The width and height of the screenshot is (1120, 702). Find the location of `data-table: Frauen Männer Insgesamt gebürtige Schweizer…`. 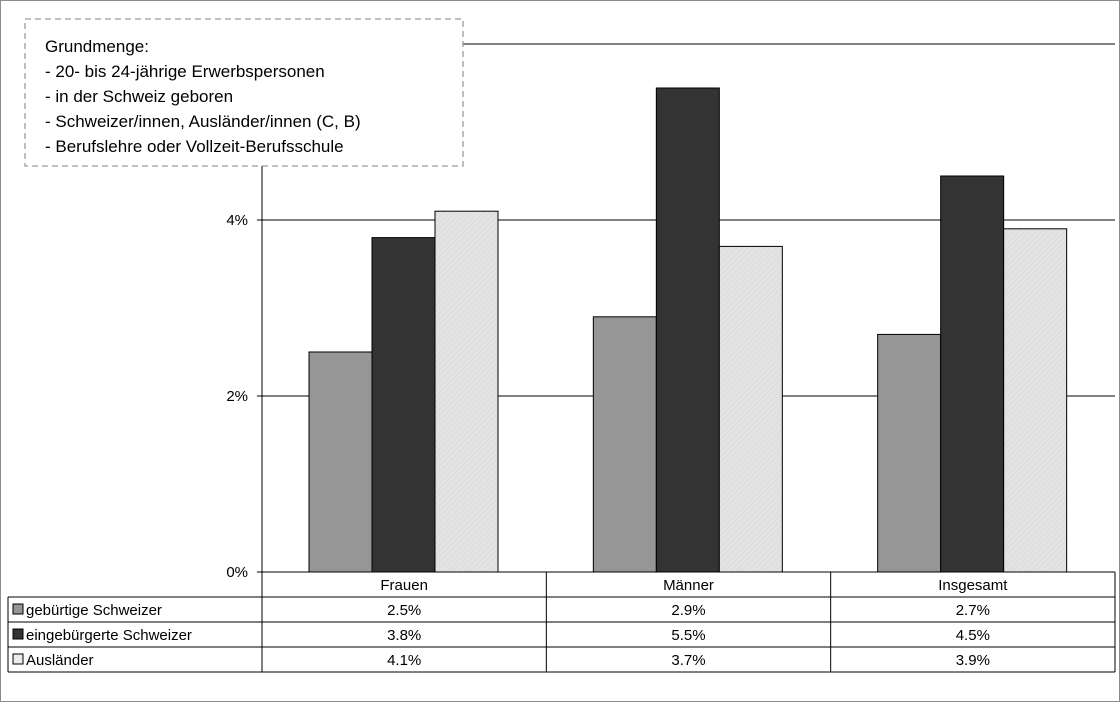

data-table: Frauen Männer Insgesamt gebürtige Schweizer… is located at coordinates (561, 622).